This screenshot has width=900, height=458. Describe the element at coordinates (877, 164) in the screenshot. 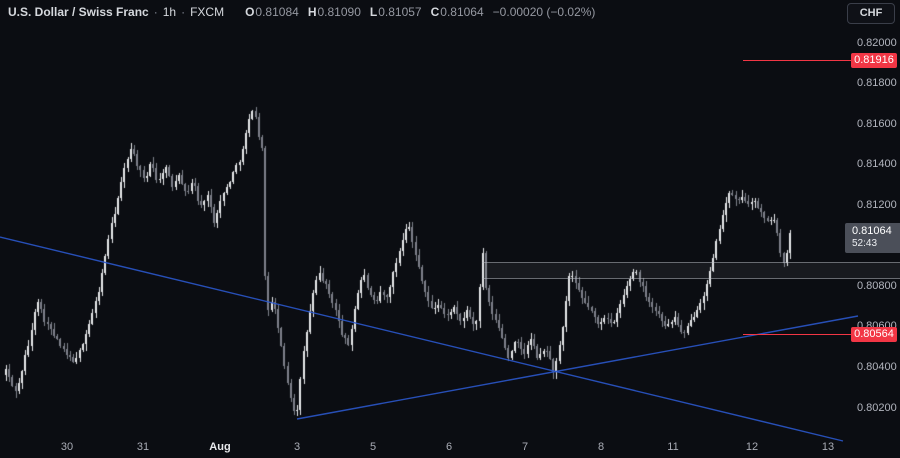

I see `price-axis-label: 0.81400` at that location.